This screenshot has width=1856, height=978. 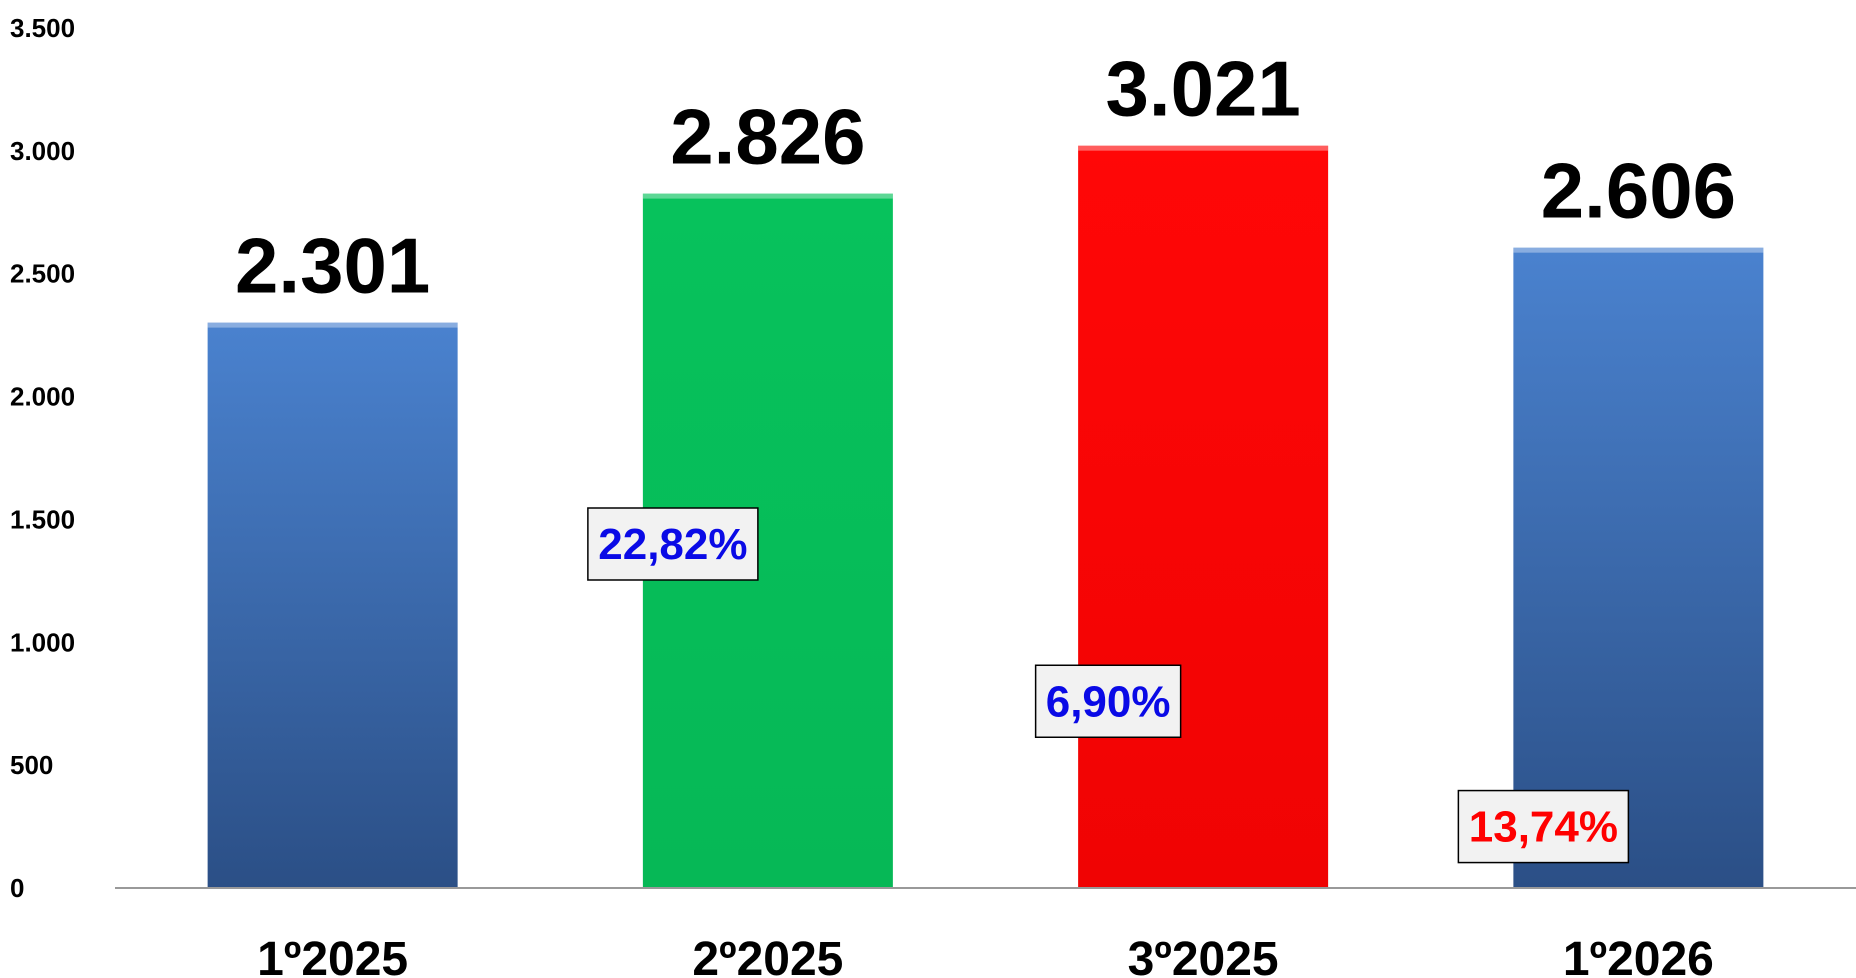 What do you see at coordinates (17, 888) in the screenshot?
I see `y-tick-label: 0` at bounding box center [17, 888].